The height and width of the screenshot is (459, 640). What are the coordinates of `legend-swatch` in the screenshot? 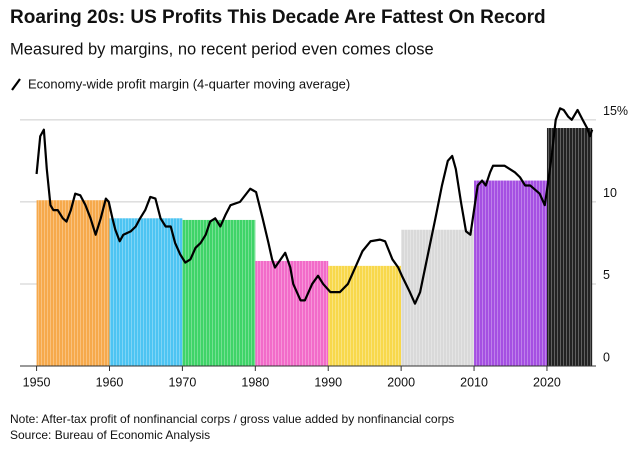 It's located at (16, 84).